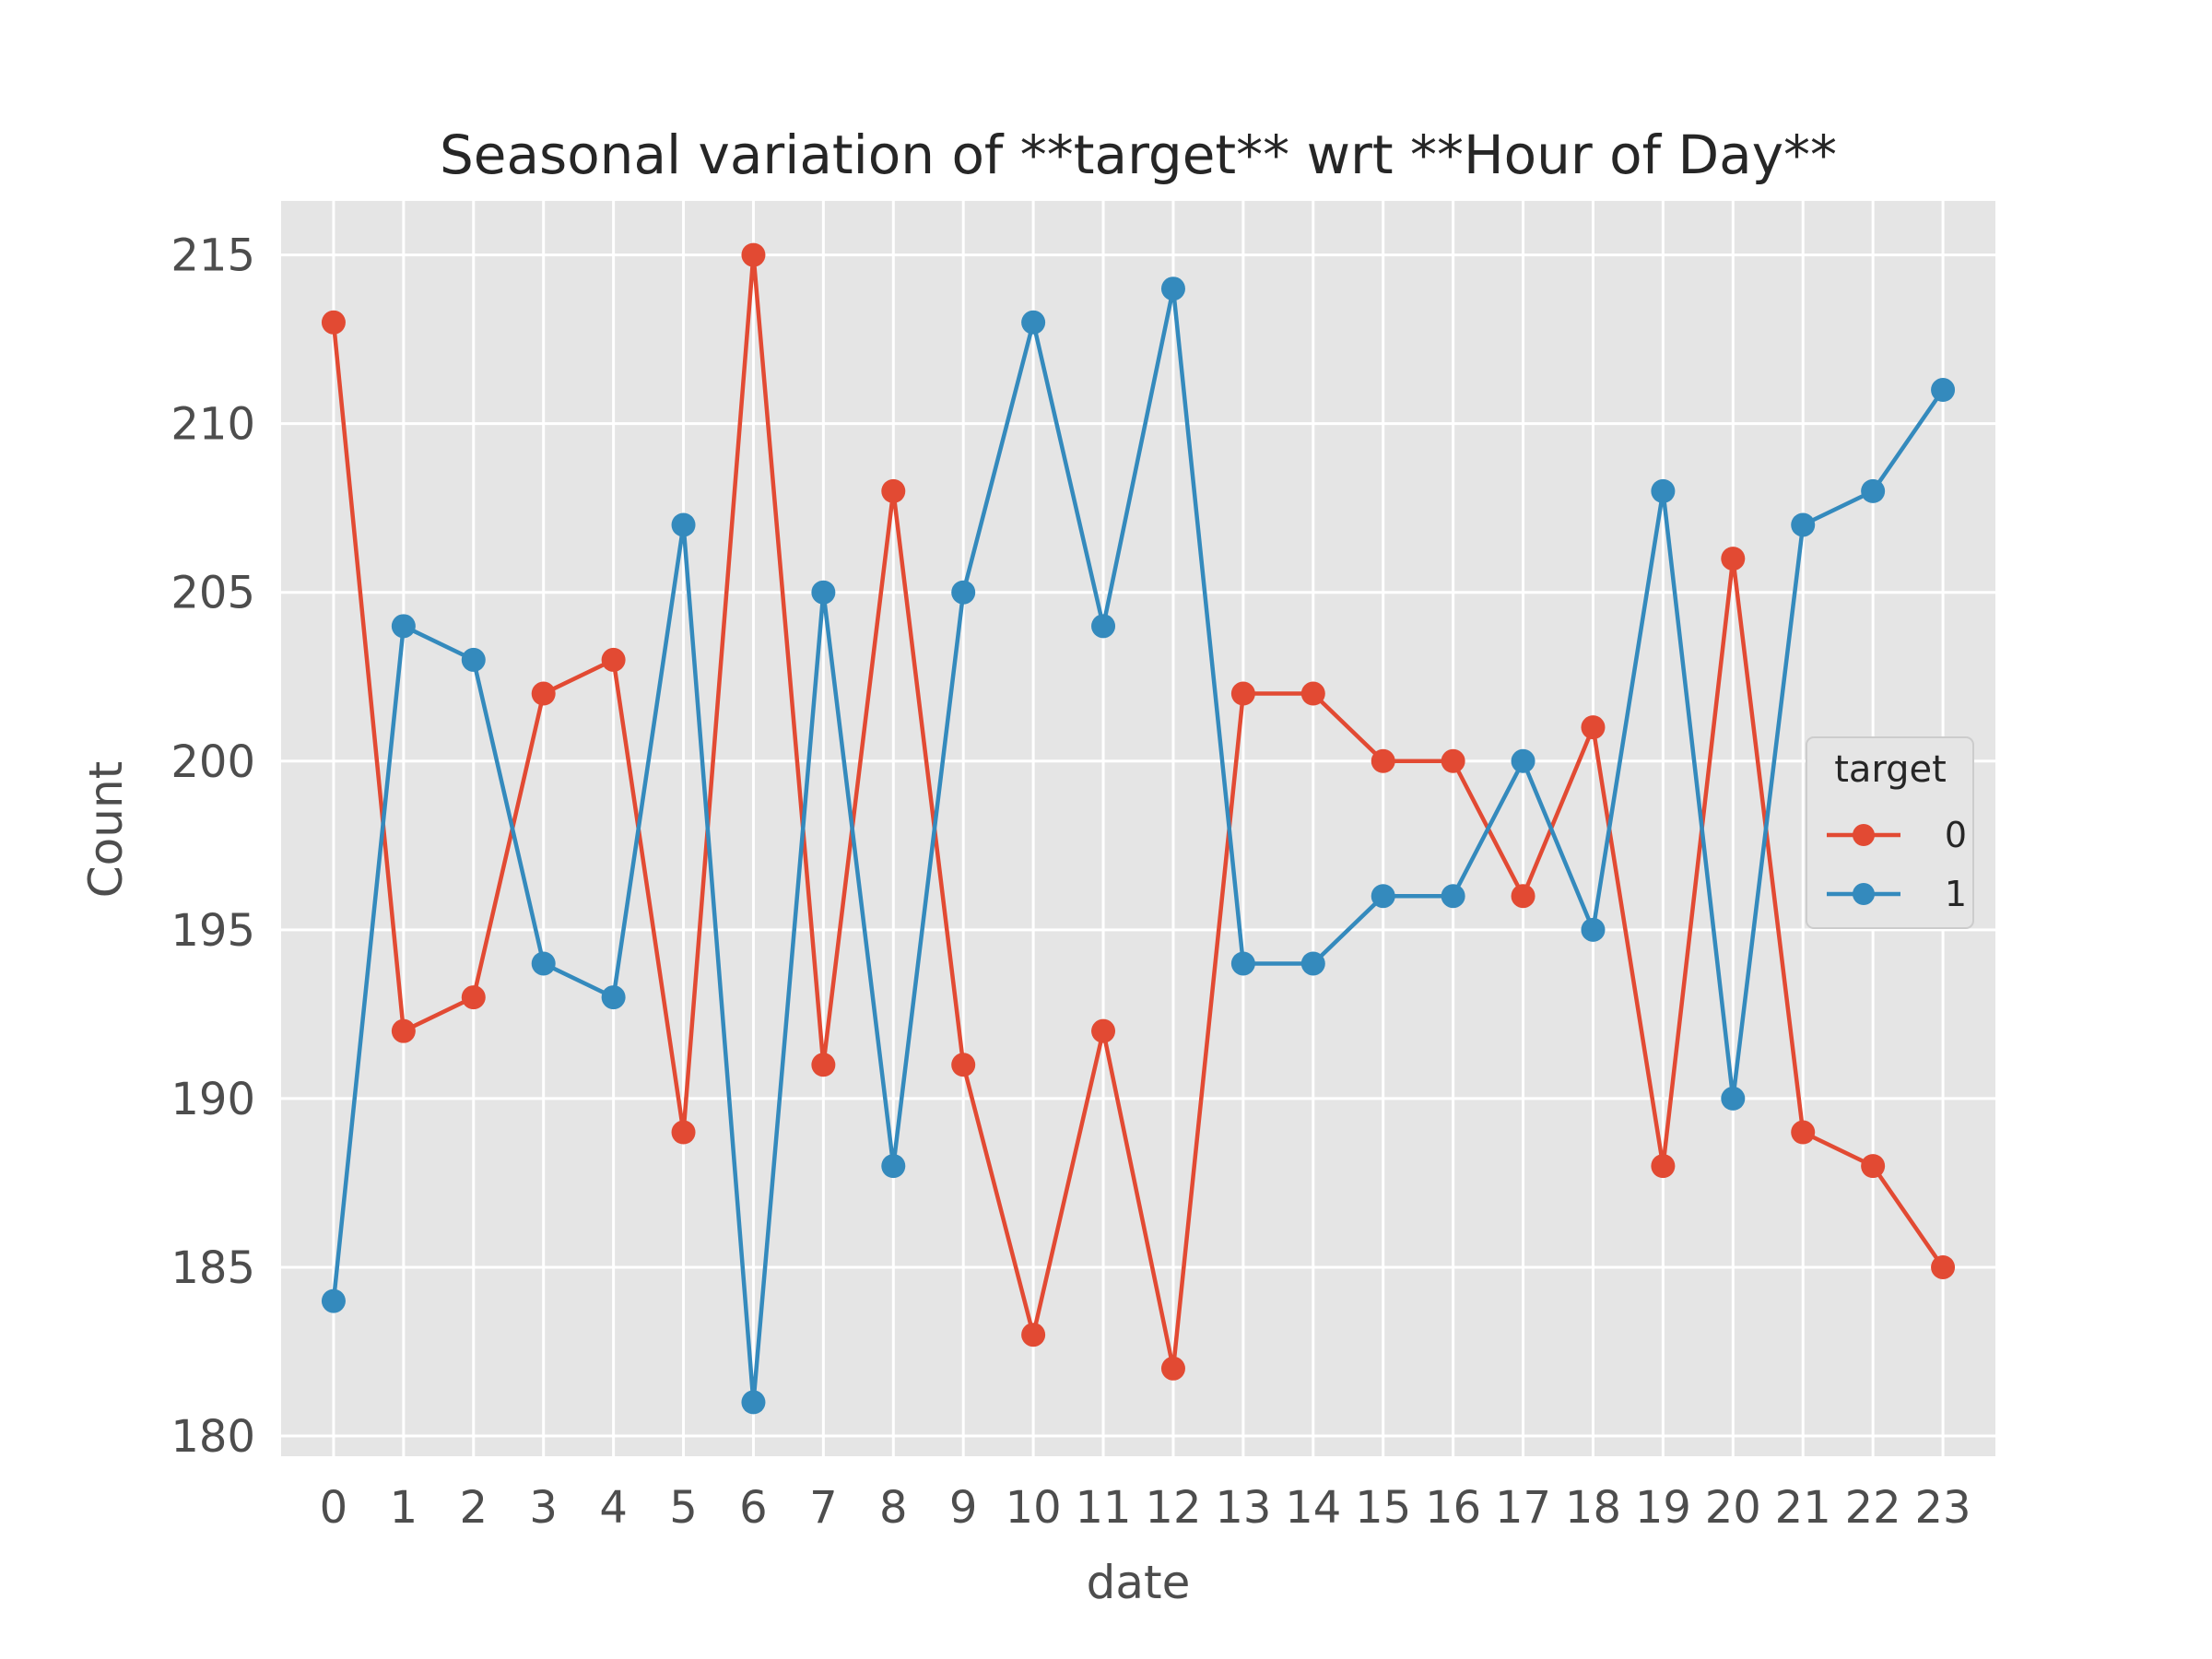 The width and height of the screenshot is (2212, 1659). What do you see at coordinates (1897, 835) in the screenshot?
I see `legend-item-0: 0` at bounding box center [1897, 835].